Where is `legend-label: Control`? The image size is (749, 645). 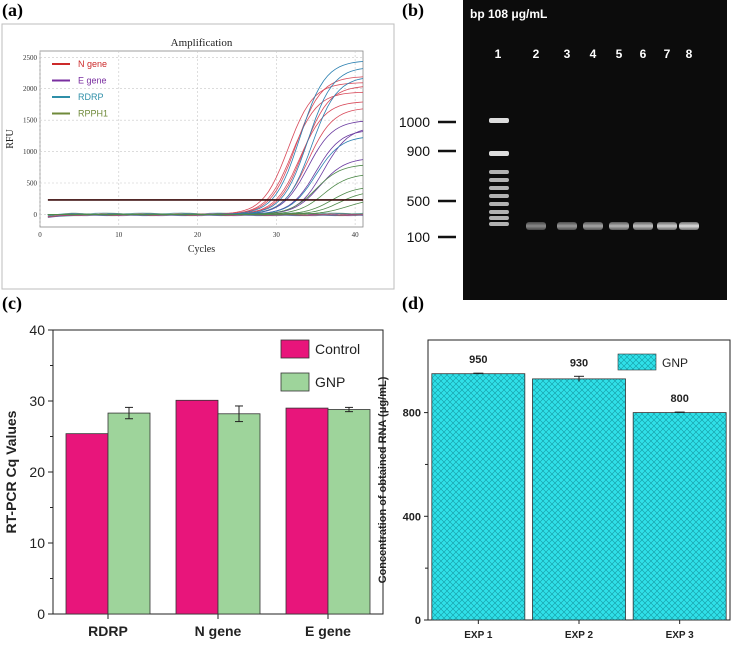
legend-label: Control is located at coordinates (337, 349).